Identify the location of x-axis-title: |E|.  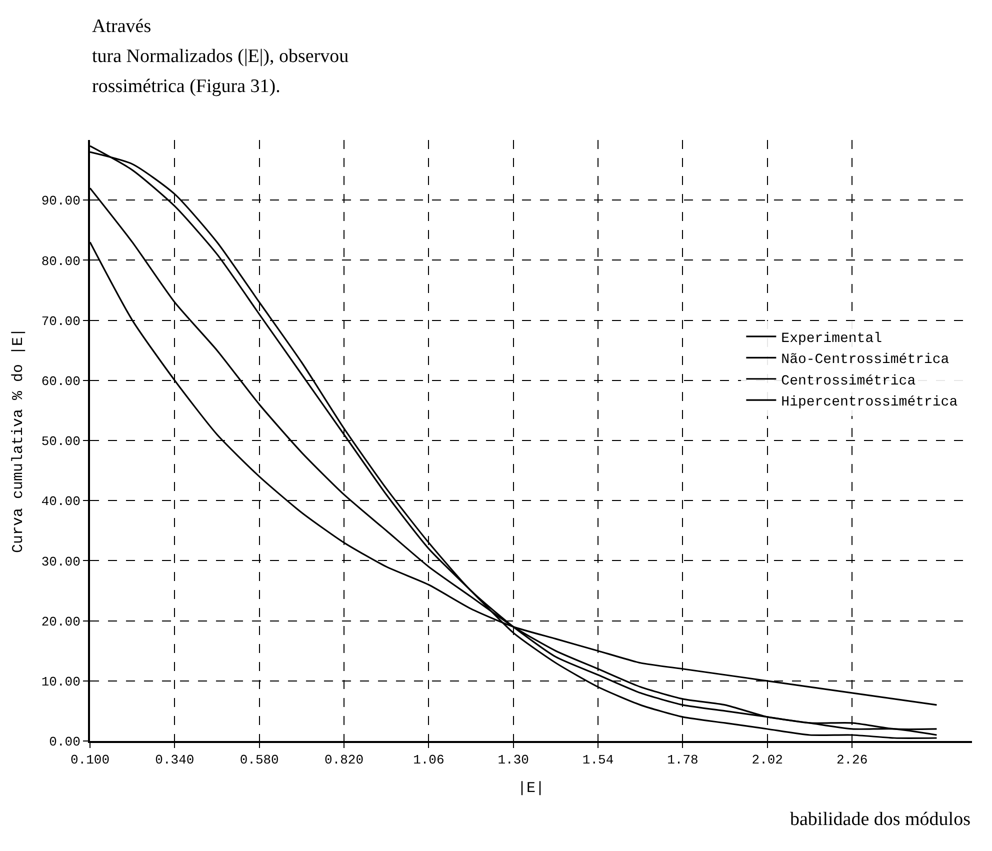
(531, 789).